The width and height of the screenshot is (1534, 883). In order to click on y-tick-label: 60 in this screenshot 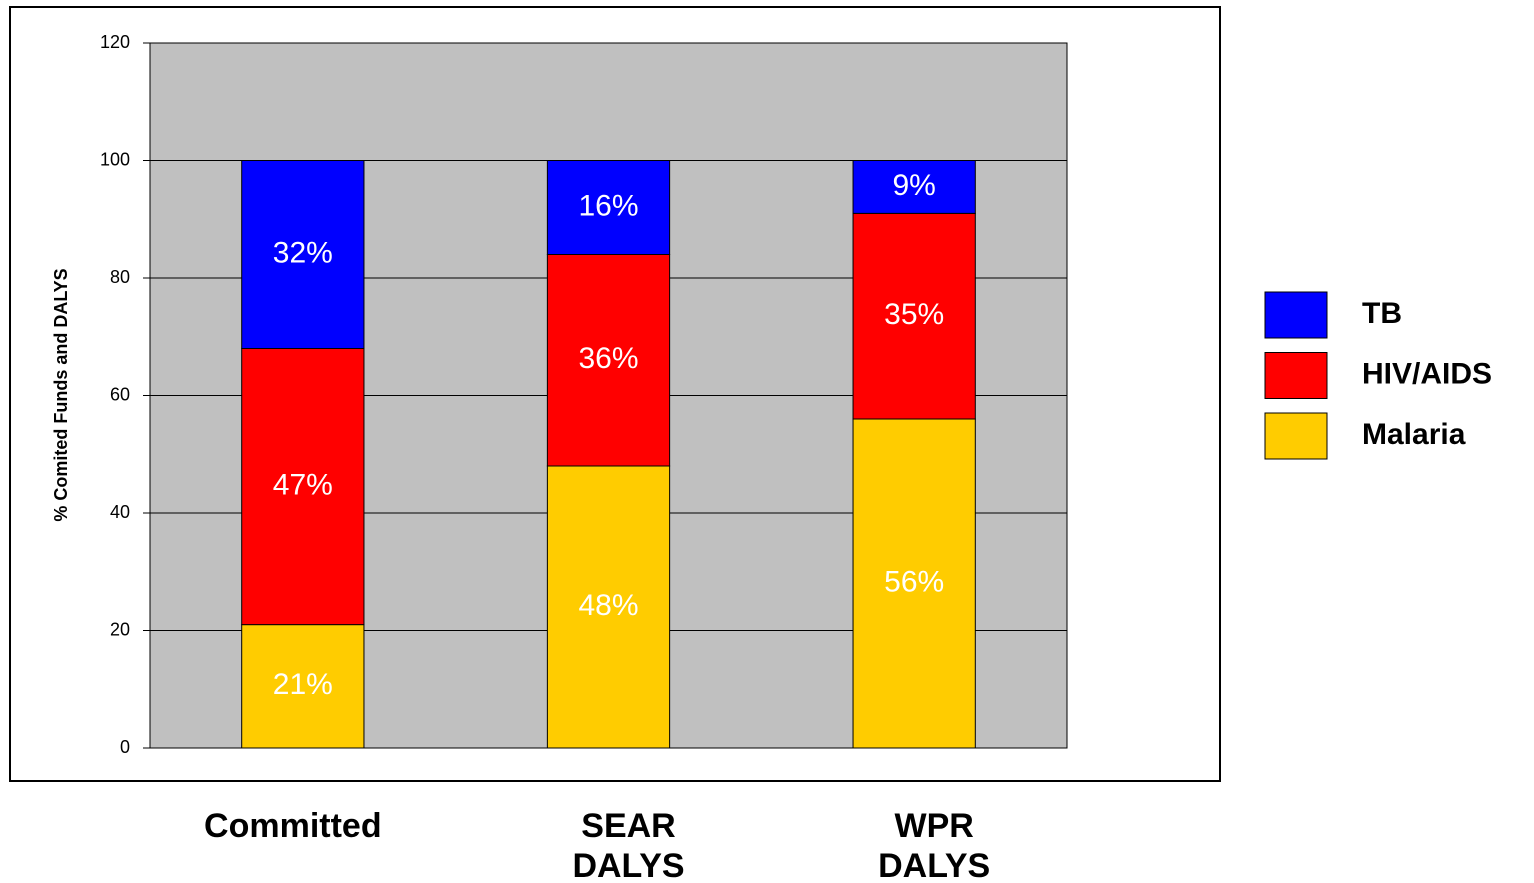, I will do `click(120, 394)`.